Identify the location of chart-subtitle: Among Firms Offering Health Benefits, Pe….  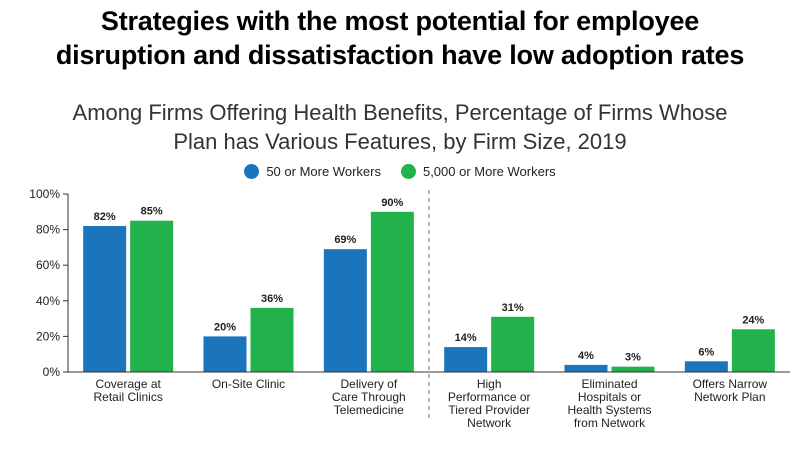
(400, 127).